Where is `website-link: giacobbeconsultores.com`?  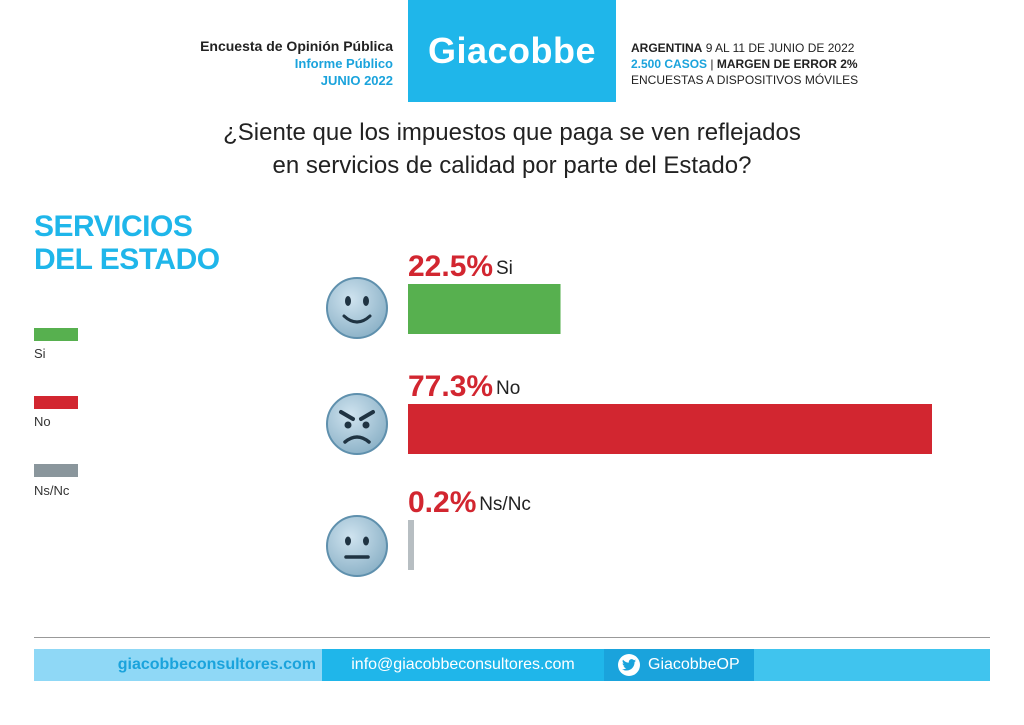 website-link: giacobbeconsultores.com is located at coordinates (216, 664).